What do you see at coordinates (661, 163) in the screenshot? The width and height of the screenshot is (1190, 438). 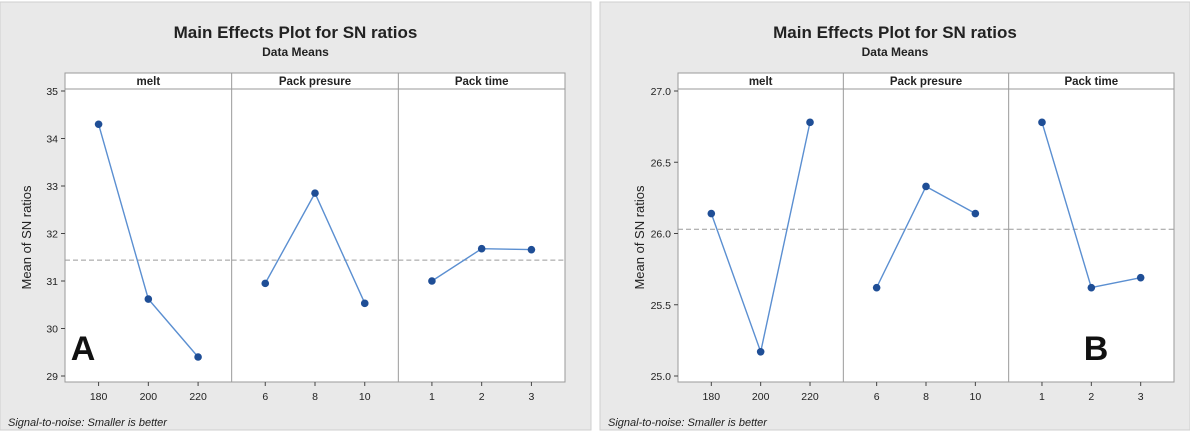 I see `y-tick-label: 26.5` at bounding box center [661, 163].